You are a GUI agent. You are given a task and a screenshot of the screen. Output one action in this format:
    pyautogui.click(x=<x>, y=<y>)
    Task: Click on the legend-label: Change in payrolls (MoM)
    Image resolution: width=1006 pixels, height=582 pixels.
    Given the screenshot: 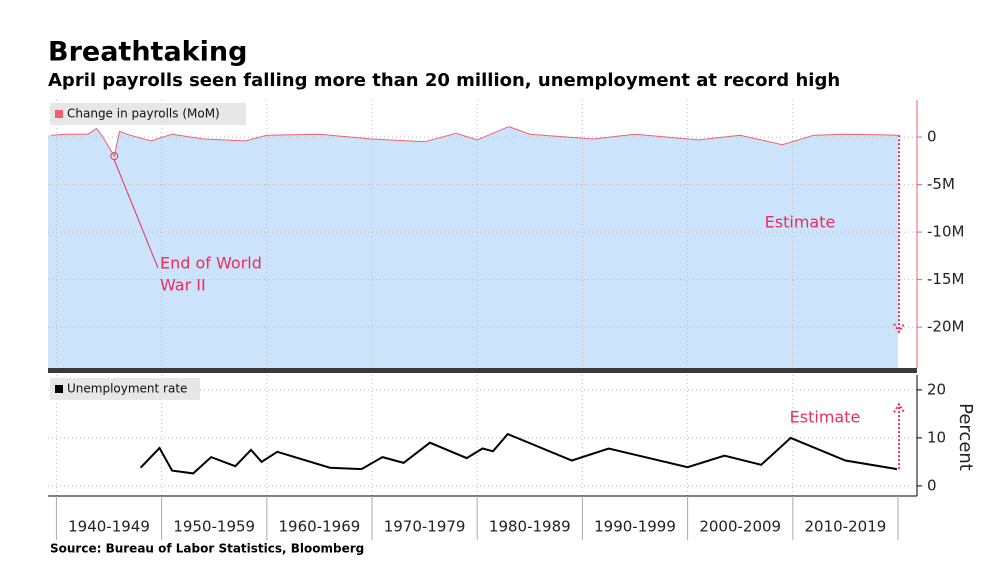 What is the action you would take?
    pyautogui.click(x=143, y=114)
    